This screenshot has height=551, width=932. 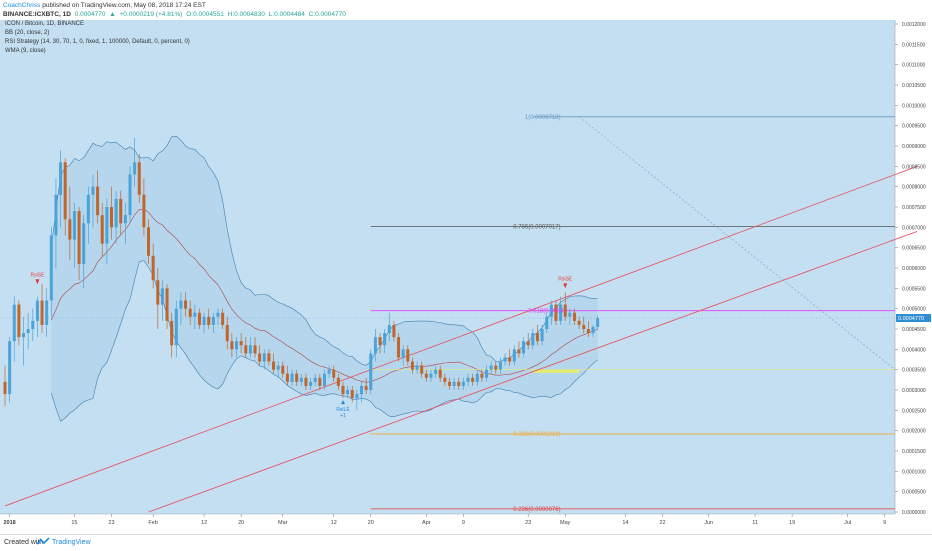 I want to click on price-tick-label: 0.0006000, so click(x=914, y=269).